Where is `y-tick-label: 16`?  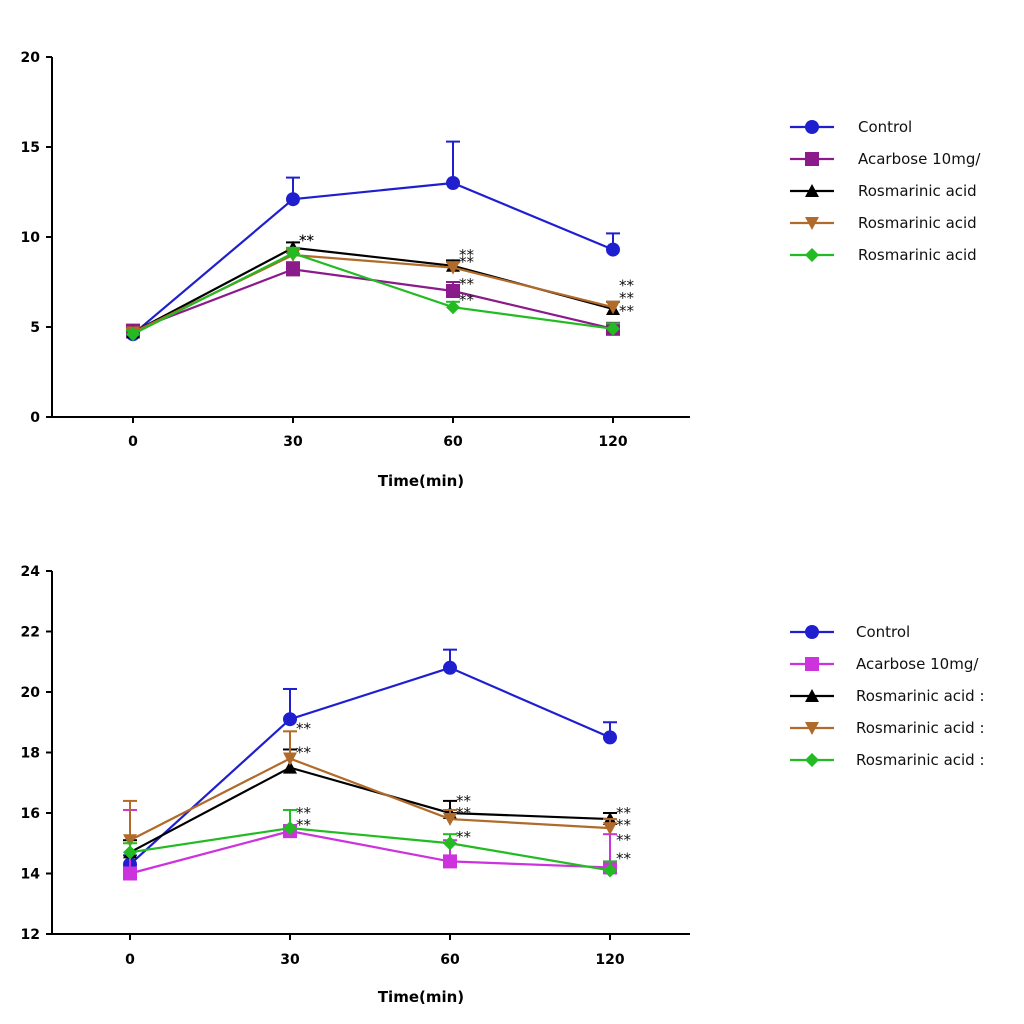 y-tick-label: 16 is located at coordinates (30, 814).